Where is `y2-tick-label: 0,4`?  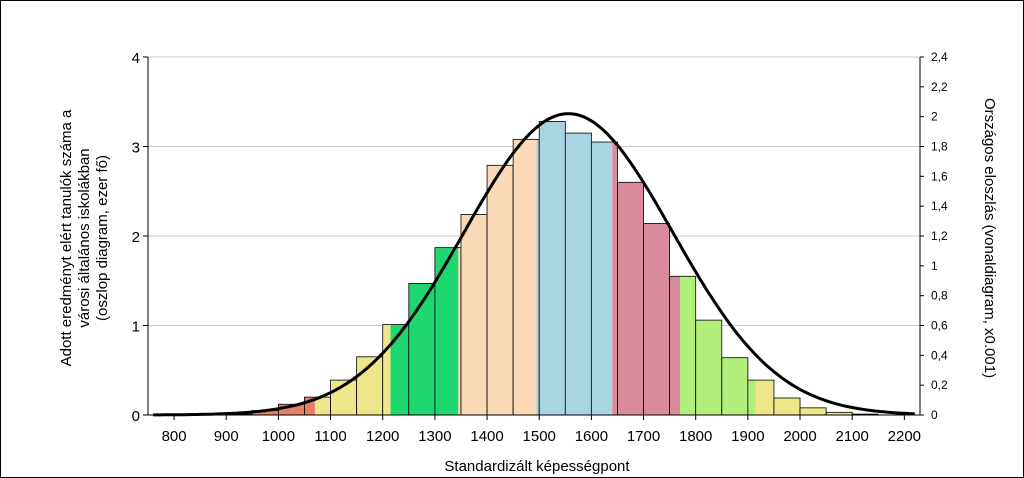
y2-tick-label: 0,4 is located at coordinates (939, 355).